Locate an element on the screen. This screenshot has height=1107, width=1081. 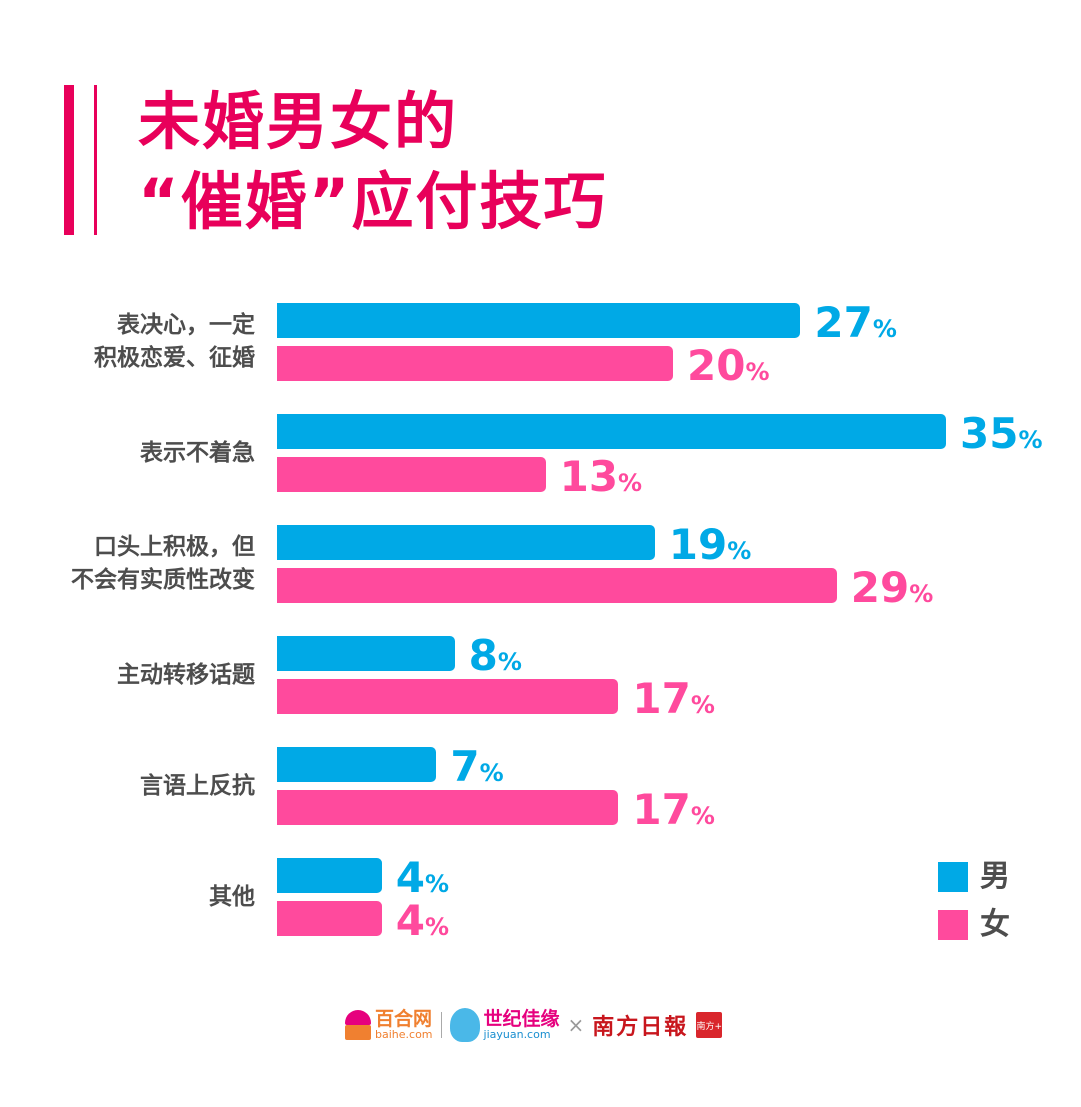
category-label: 言语上反抗 is located at coordinates (197, 785).